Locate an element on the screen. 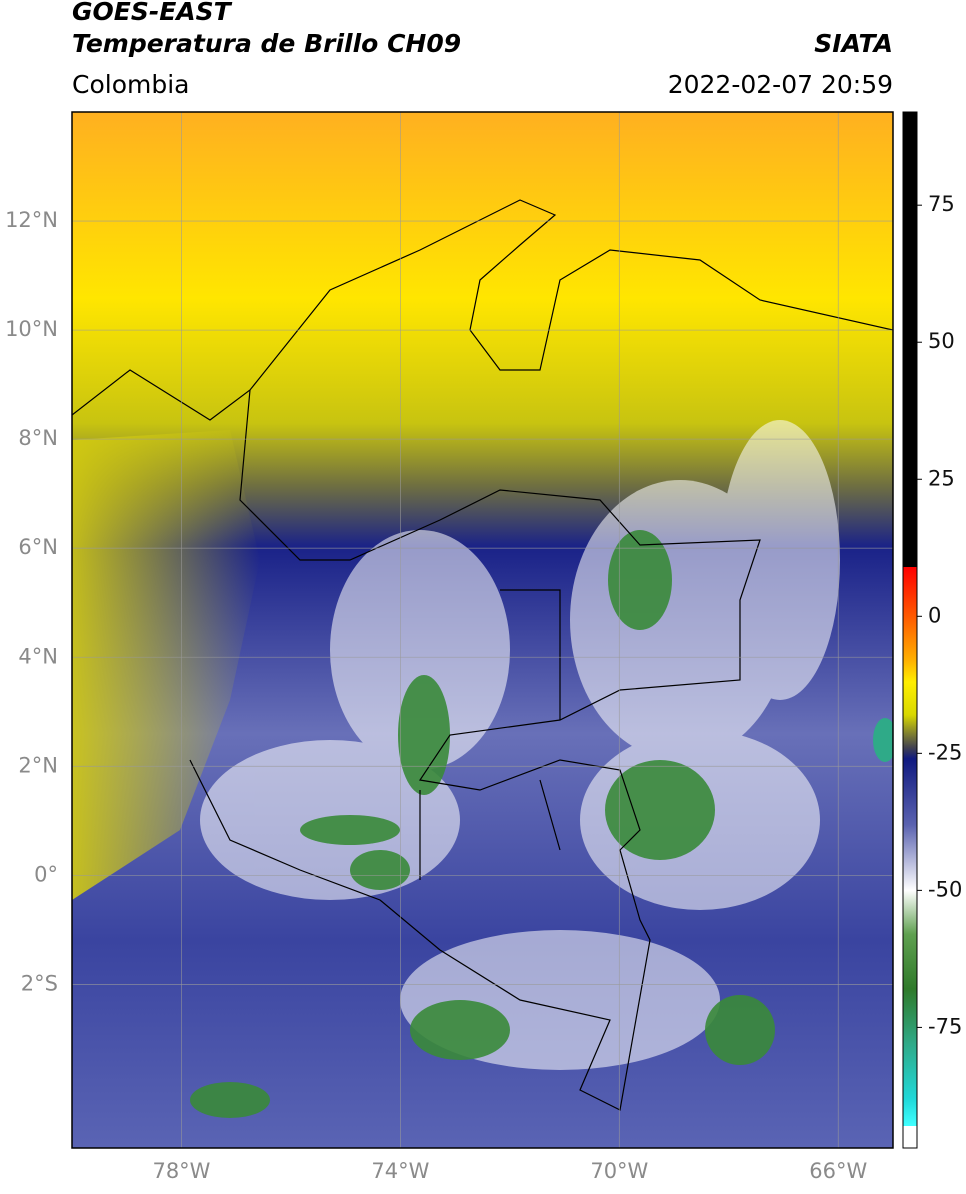 The width and height of the screenshot is (966, 1194). y-tick-label: 8°N is located at coordinates (38, 438).